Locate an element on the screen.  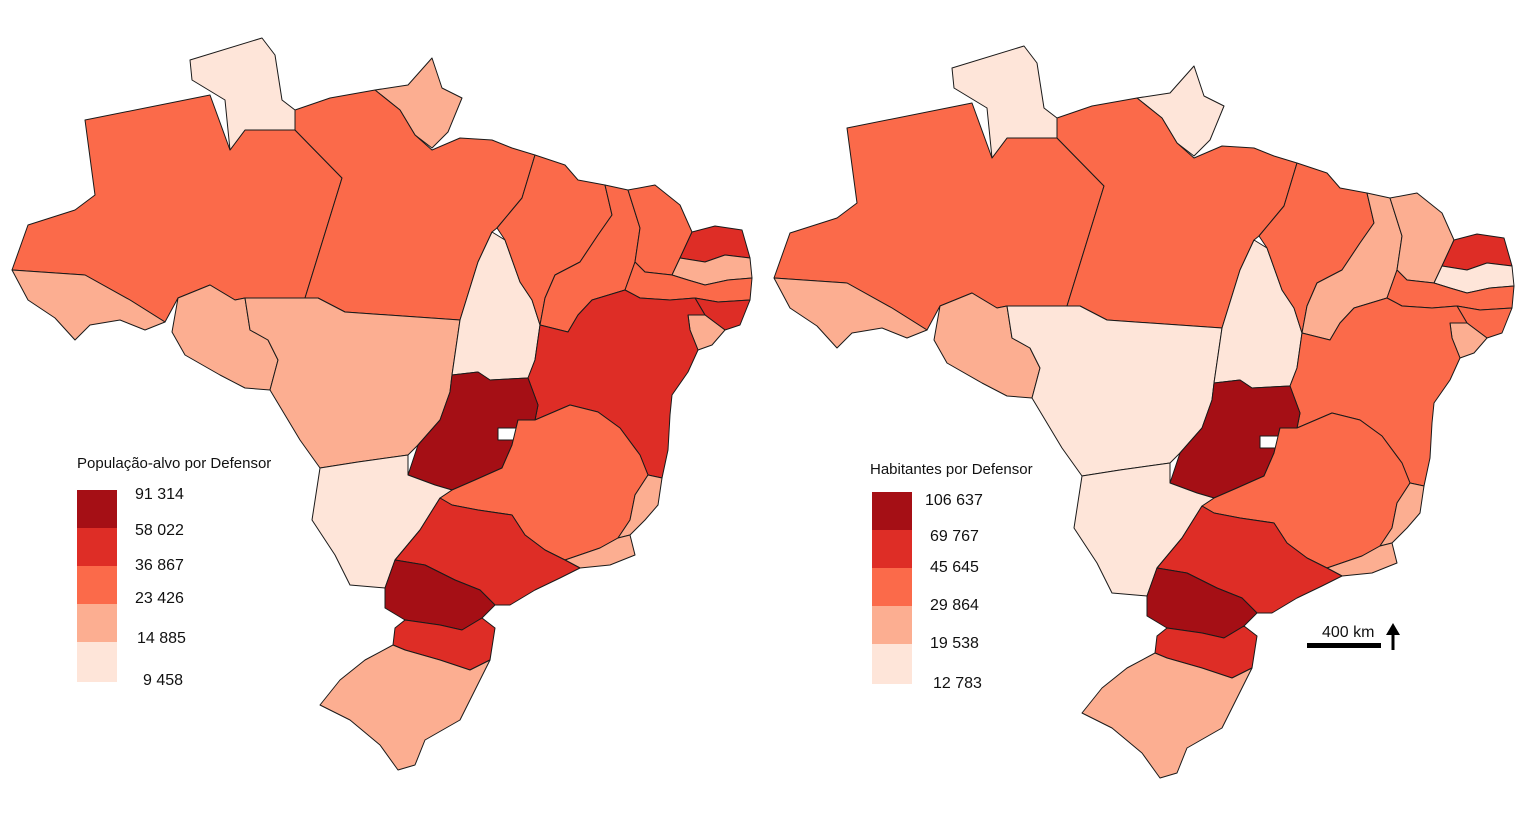
legend-label-right-2: 69 767 is located at coordinates (954, 536).